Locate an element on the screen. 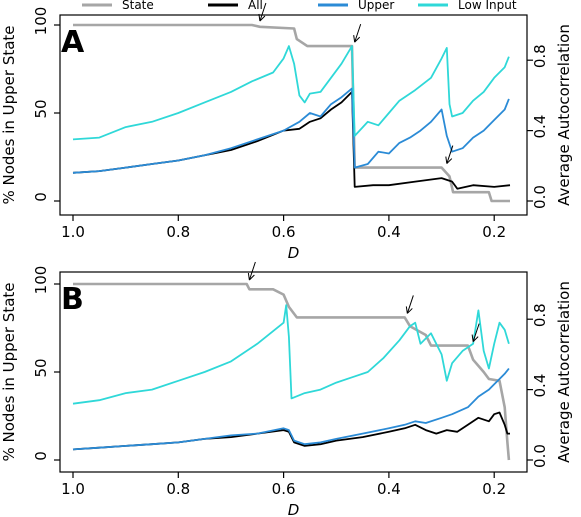 The width and height of the screenshot is (581, 517). legend-label-3: Low Input is located at coordinates (487, 6).